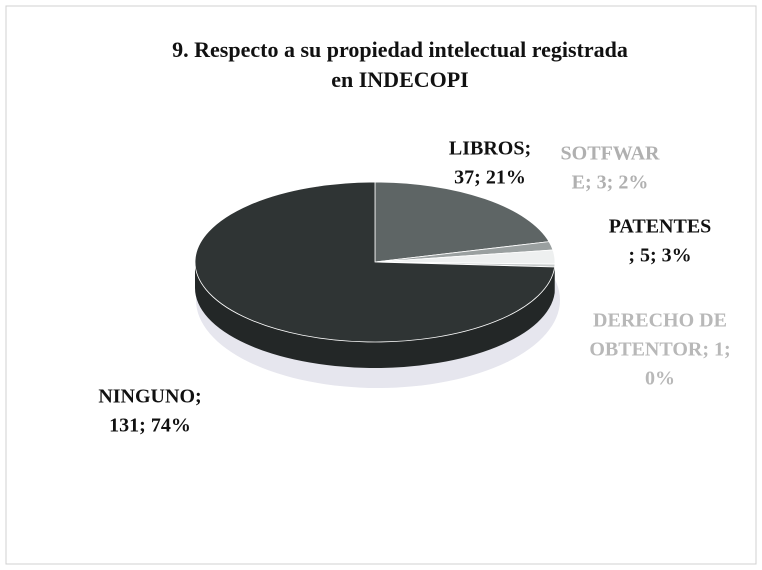  I want to click on data-label: PATENTES, so click(660, 227).